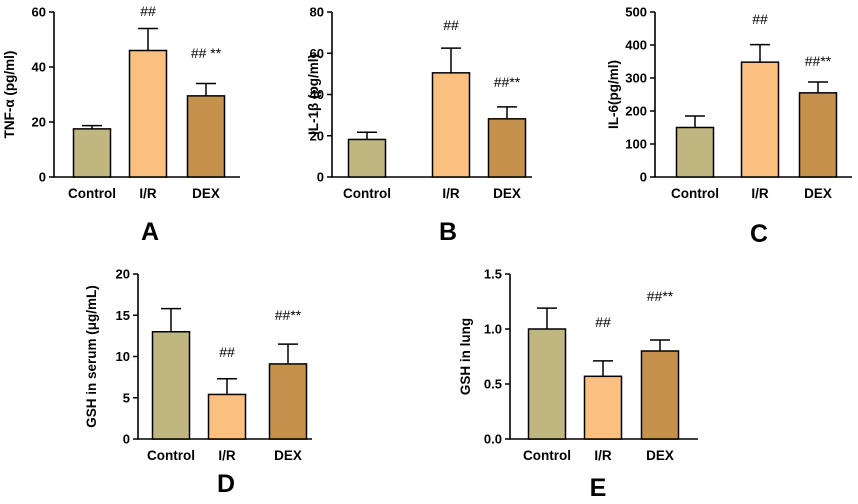  What do you see at coordinates (493, 329) in the screenshot?
I see `y-tick-label: 1.0` at bounding box center [493, 329].